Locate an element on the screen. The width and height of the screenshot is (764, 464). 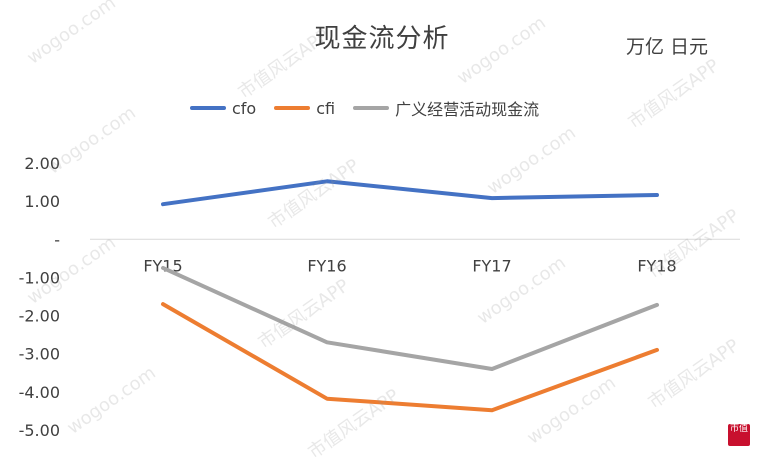
legend-label-broad-ocf: 广义经营活动现金流 is located at coordinates (467, 109).